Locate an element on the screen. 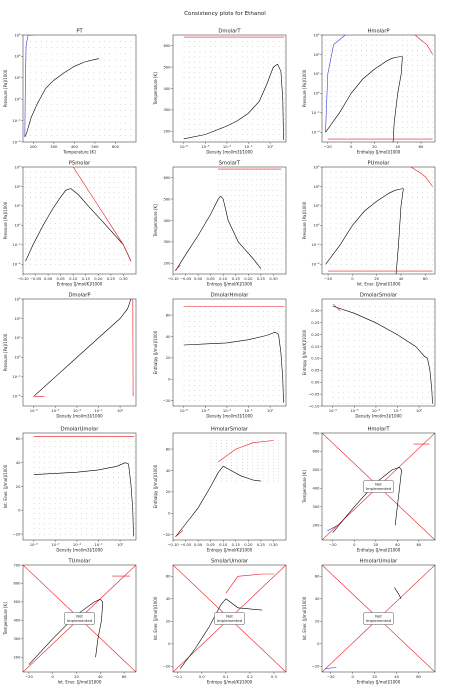 Image resolution: width=450 pixels, height=690 pixels. y-tick-label: 20 is located at coordinates (168, 622).